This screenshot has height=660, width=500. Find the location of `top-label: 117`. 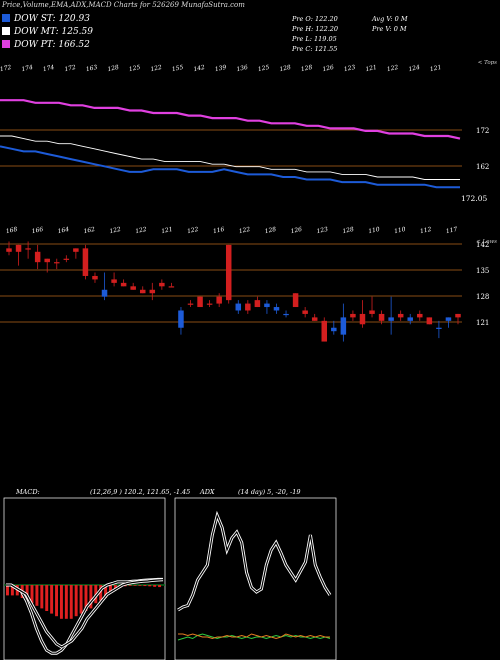

top-label: 117 is located at coordinates (451, 230).